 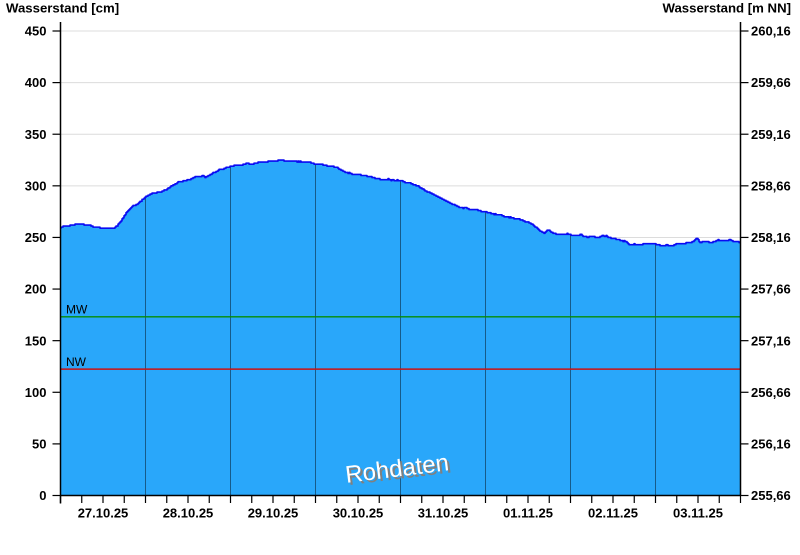 I want to click on svg-text: 150, so click(x=36, y=340).